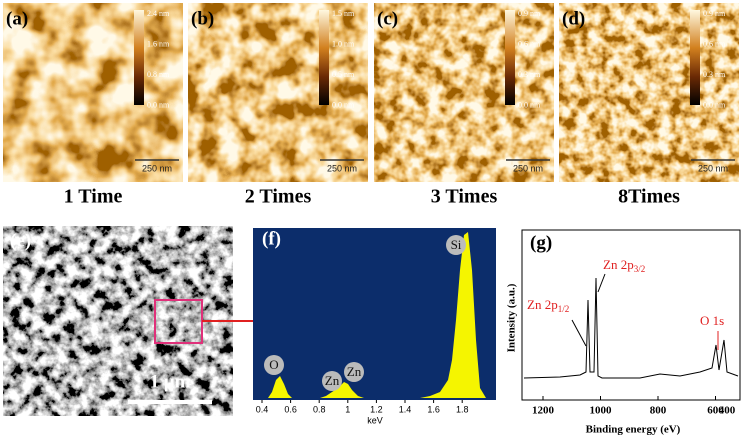 This screenshot has height=440, width=747. Describe the element at coordinates (564, 309) in the screenshot. I see `annotation-sub: 1/2` at that location.